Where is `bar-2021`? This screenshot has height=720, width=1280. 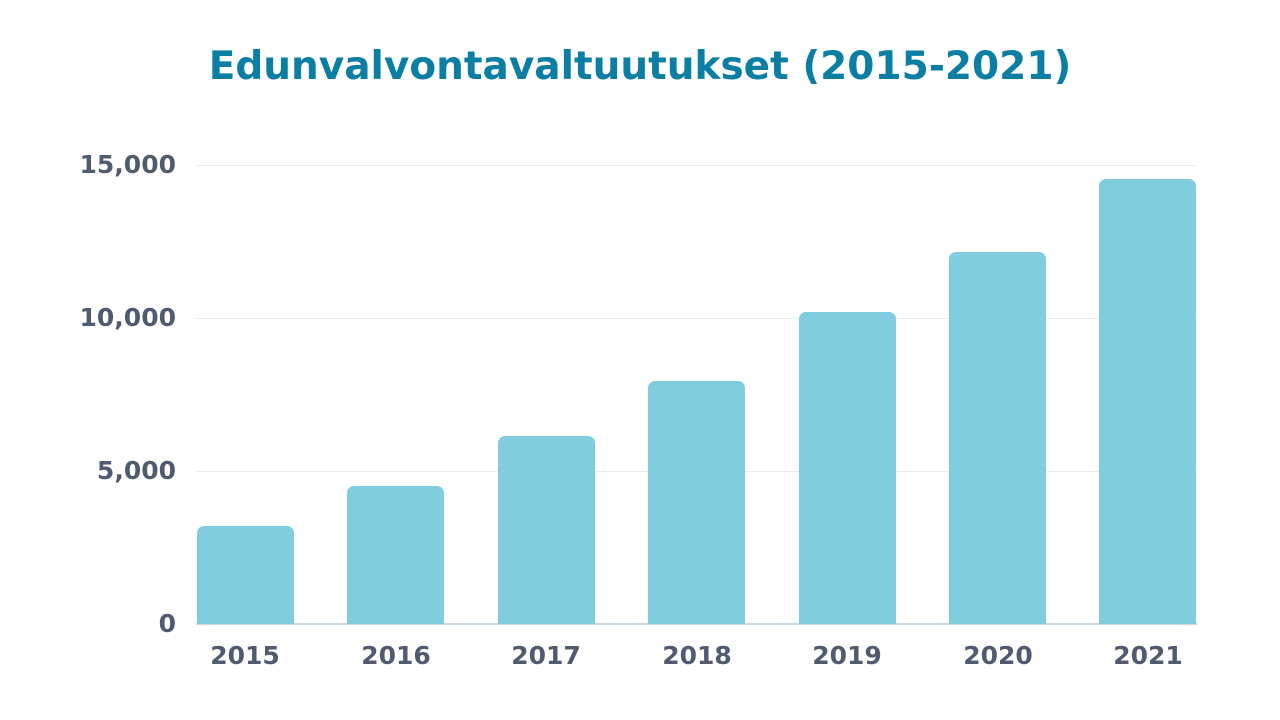 bar-2021 is located at coordinates (1148, 401).